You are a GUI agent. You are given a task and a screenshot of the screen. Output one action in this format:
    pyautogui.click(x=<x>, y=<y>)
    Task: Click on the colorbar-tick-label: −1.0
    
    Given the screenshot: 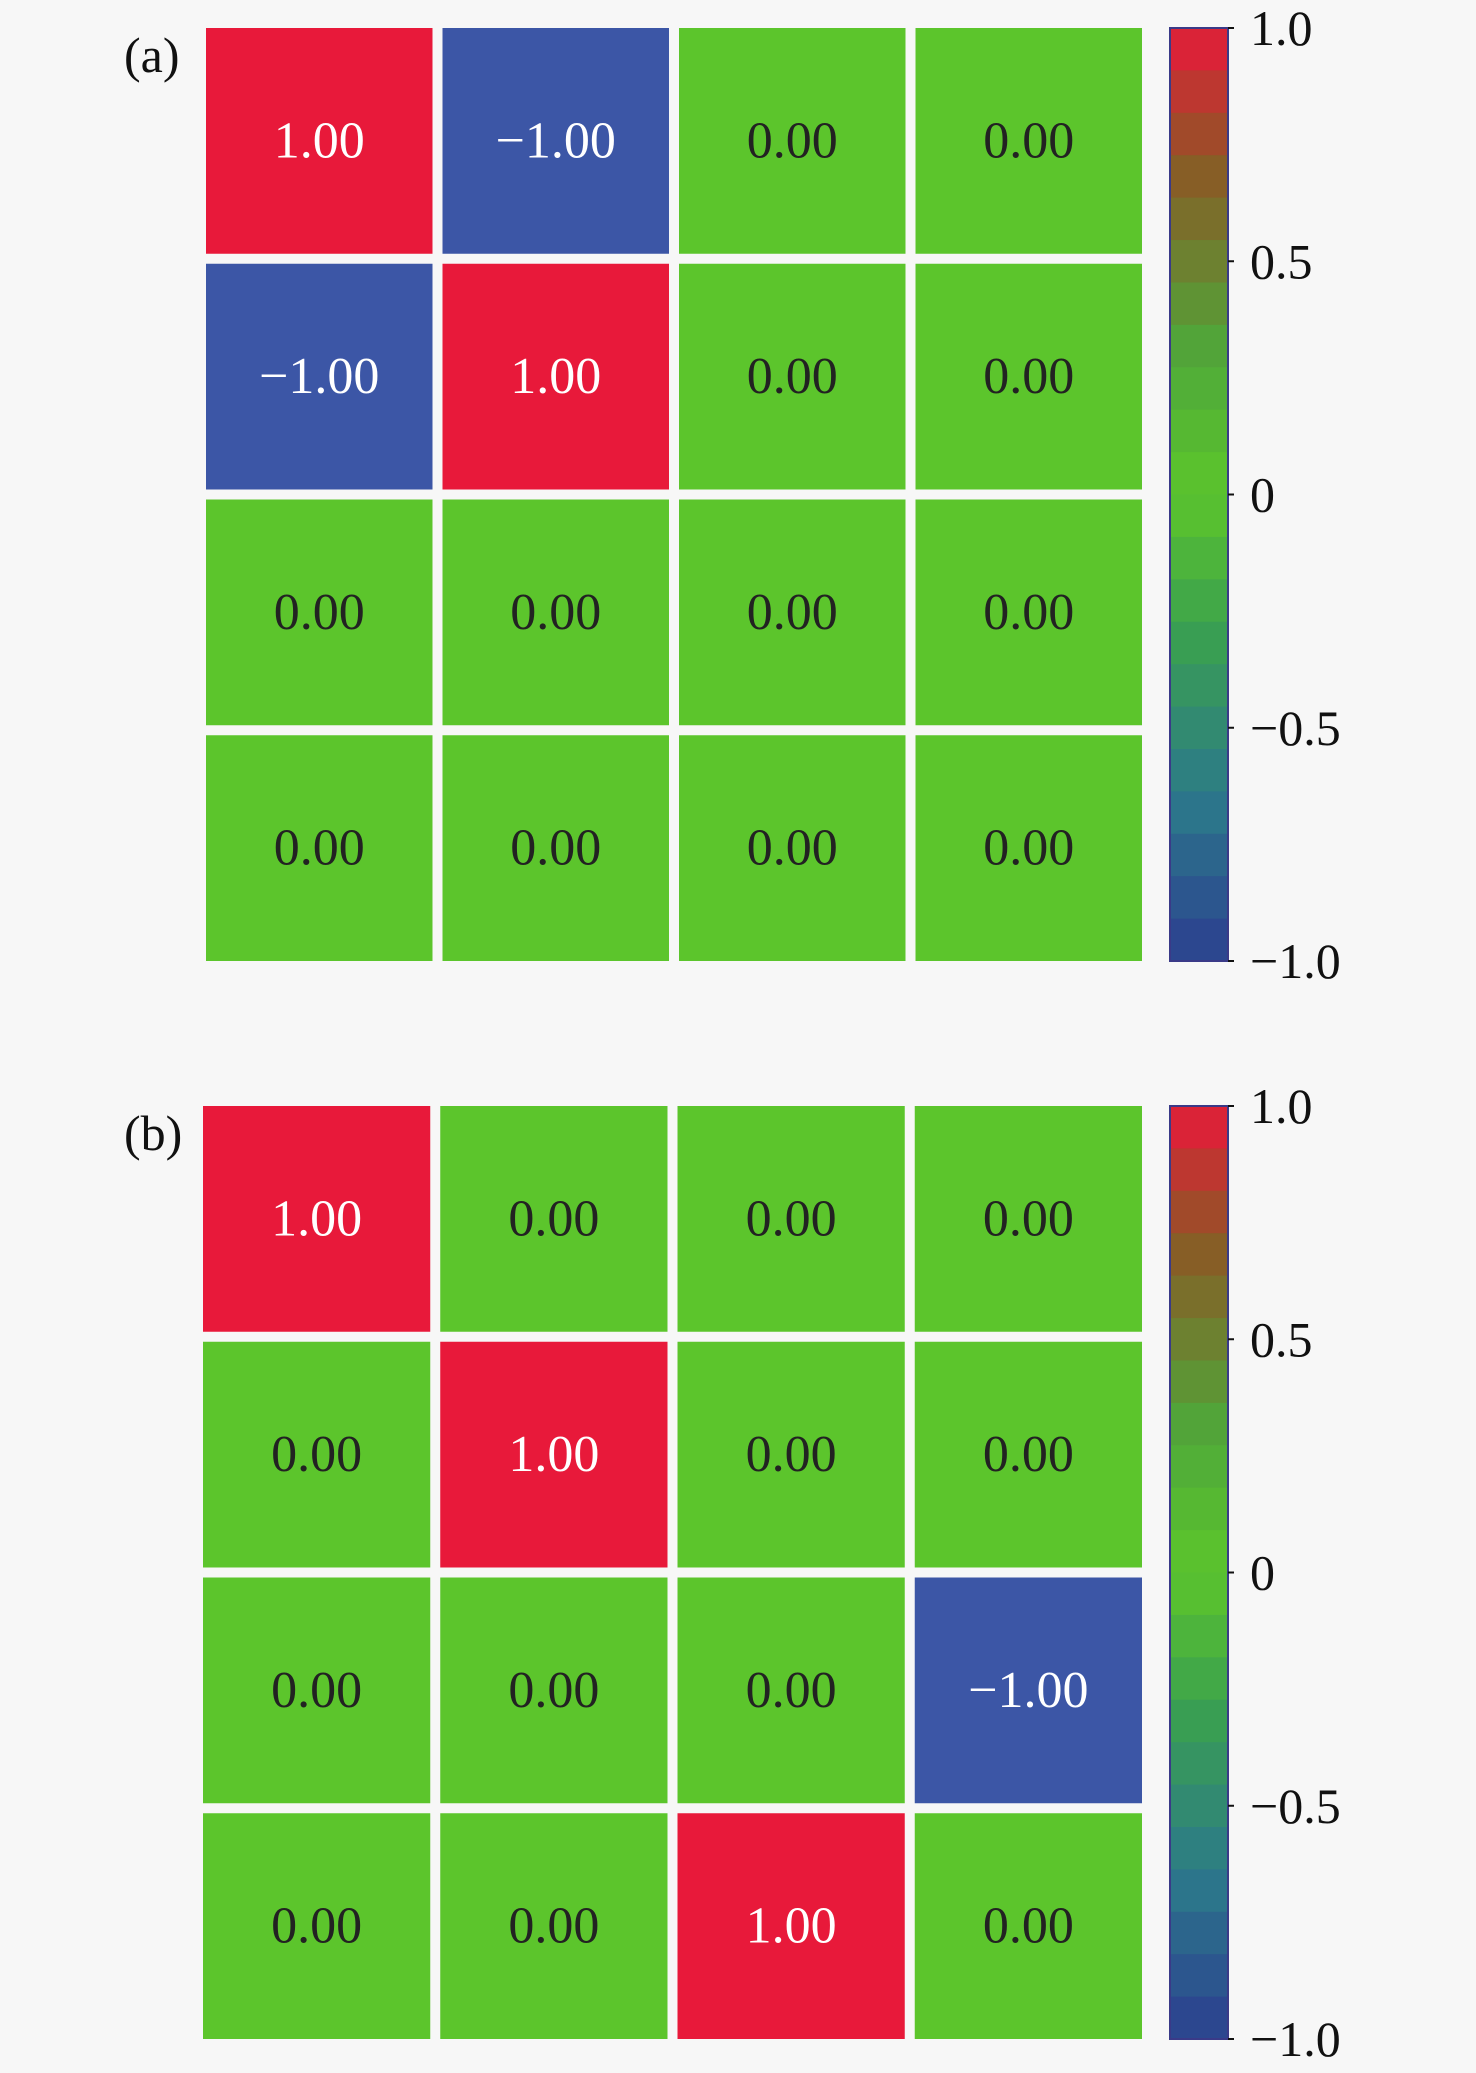 What is the action you would take?
    pyautogui.click(x=1295, y=961)
    